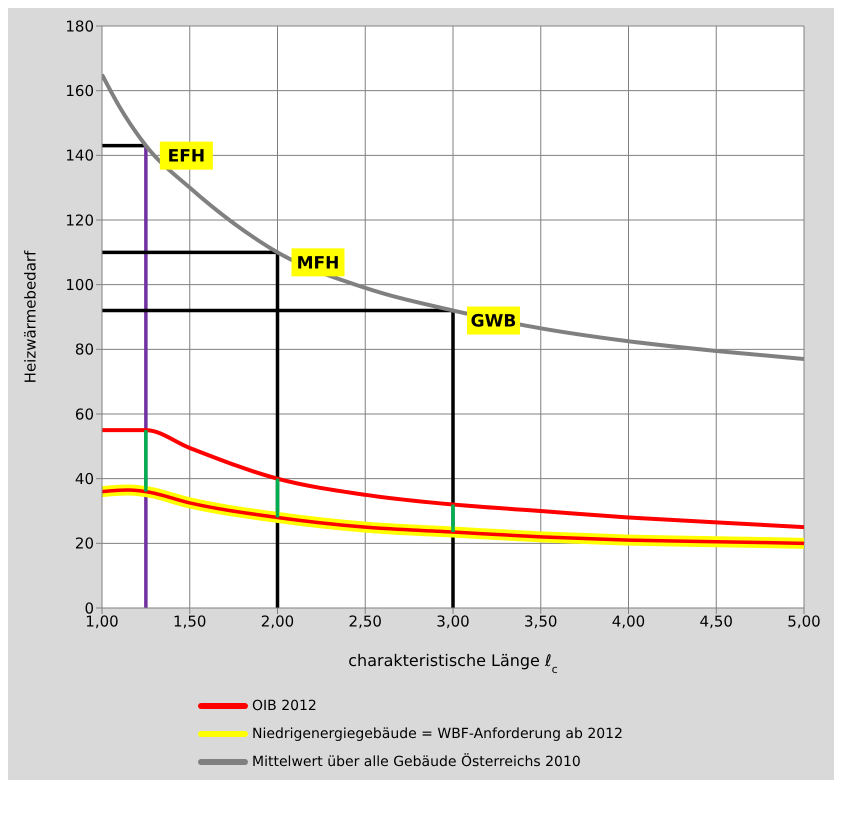 The image size is (842, 826). What do you see at coordinates (453, 621) in the screenshot?
I see `x-tick-label: 3,00` at bounding box center [453, 621].